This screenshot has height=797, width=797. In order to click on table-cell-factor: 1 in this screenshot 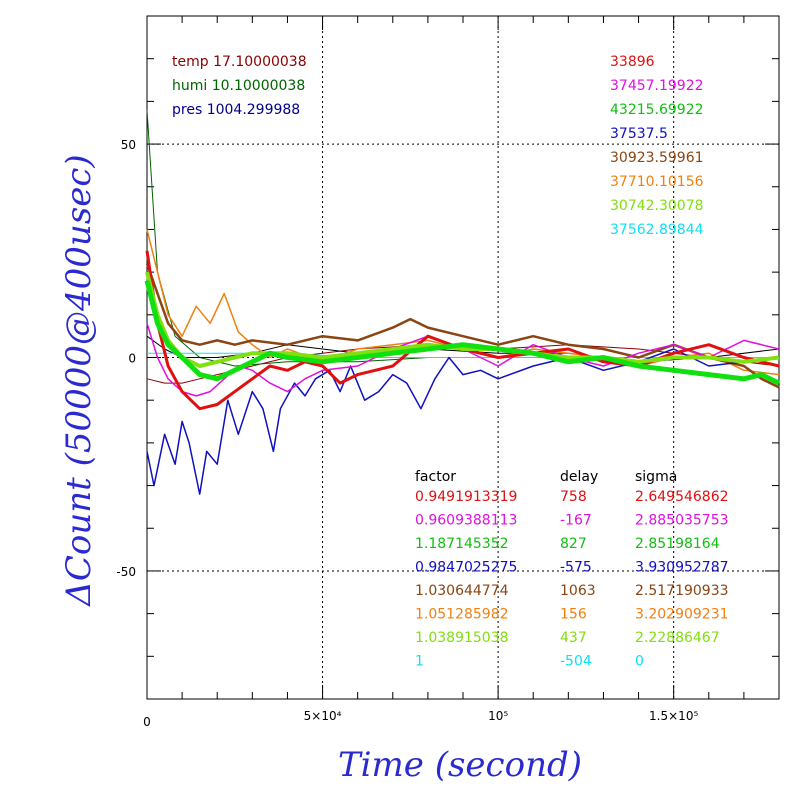, I will do `click(419, 662)`.